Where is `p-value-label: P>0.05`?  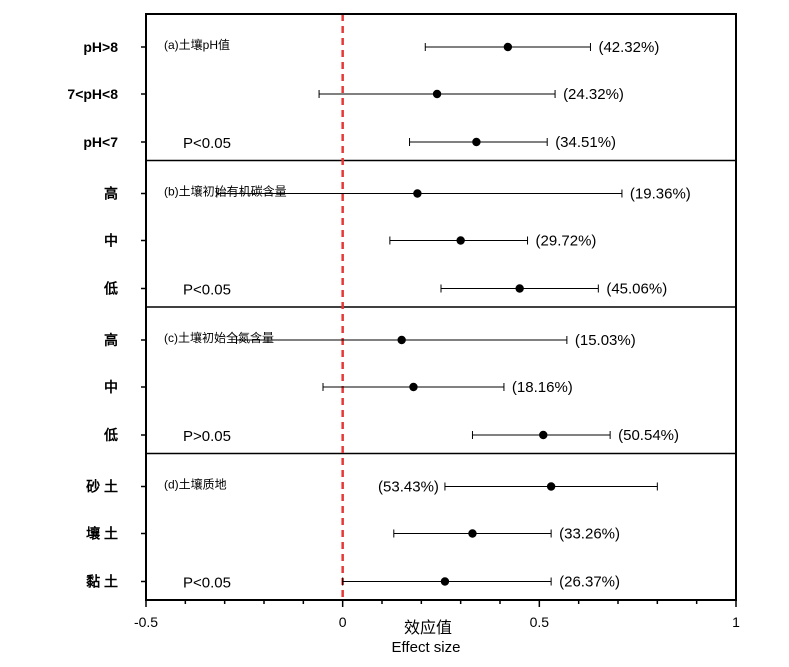 p-value-label: P>0.05 is located at coordinates (207, 436).